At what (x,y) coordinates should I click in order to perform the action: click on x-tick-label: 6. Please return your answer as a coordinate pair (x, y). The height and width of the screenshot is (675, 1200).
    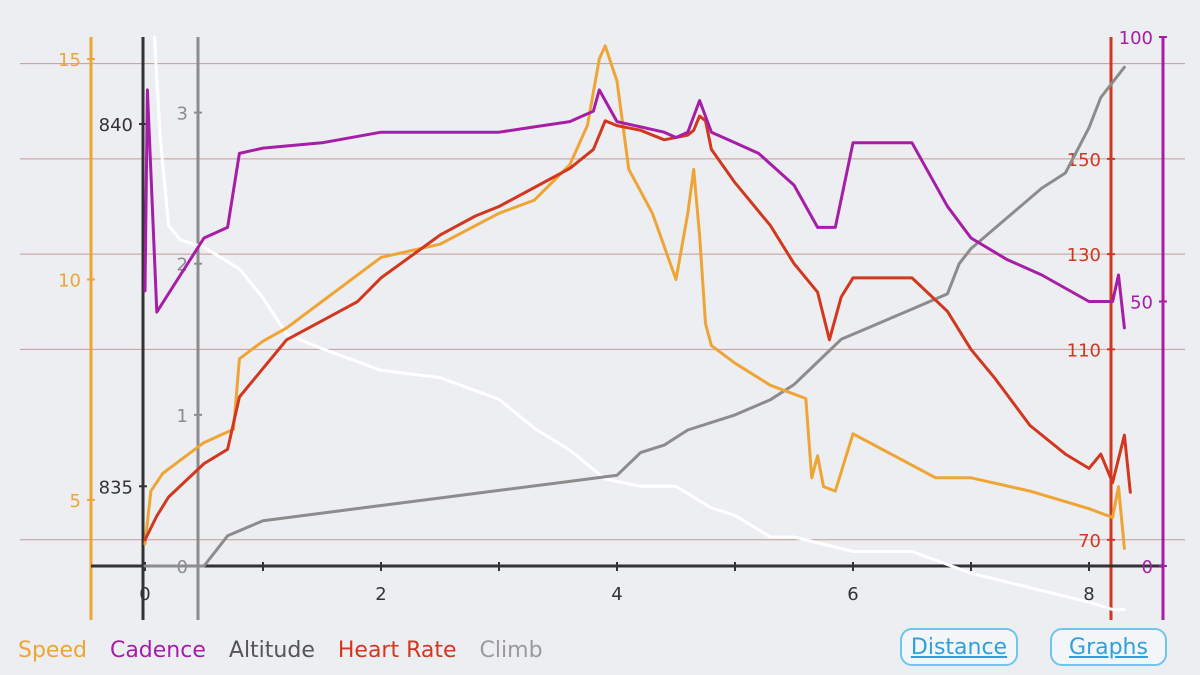
    Looking at the image, I should click on (852, 594).